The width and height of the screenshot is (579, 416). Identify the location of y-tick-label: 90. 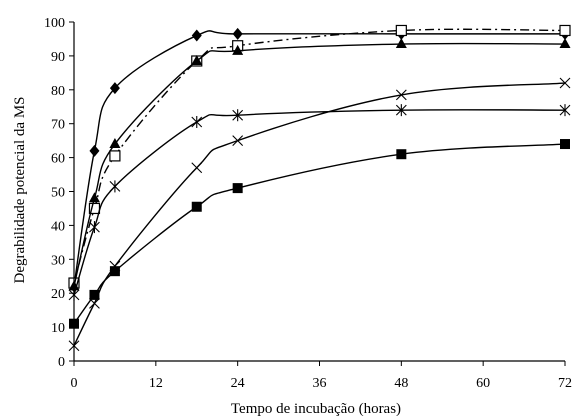
(58, 57).